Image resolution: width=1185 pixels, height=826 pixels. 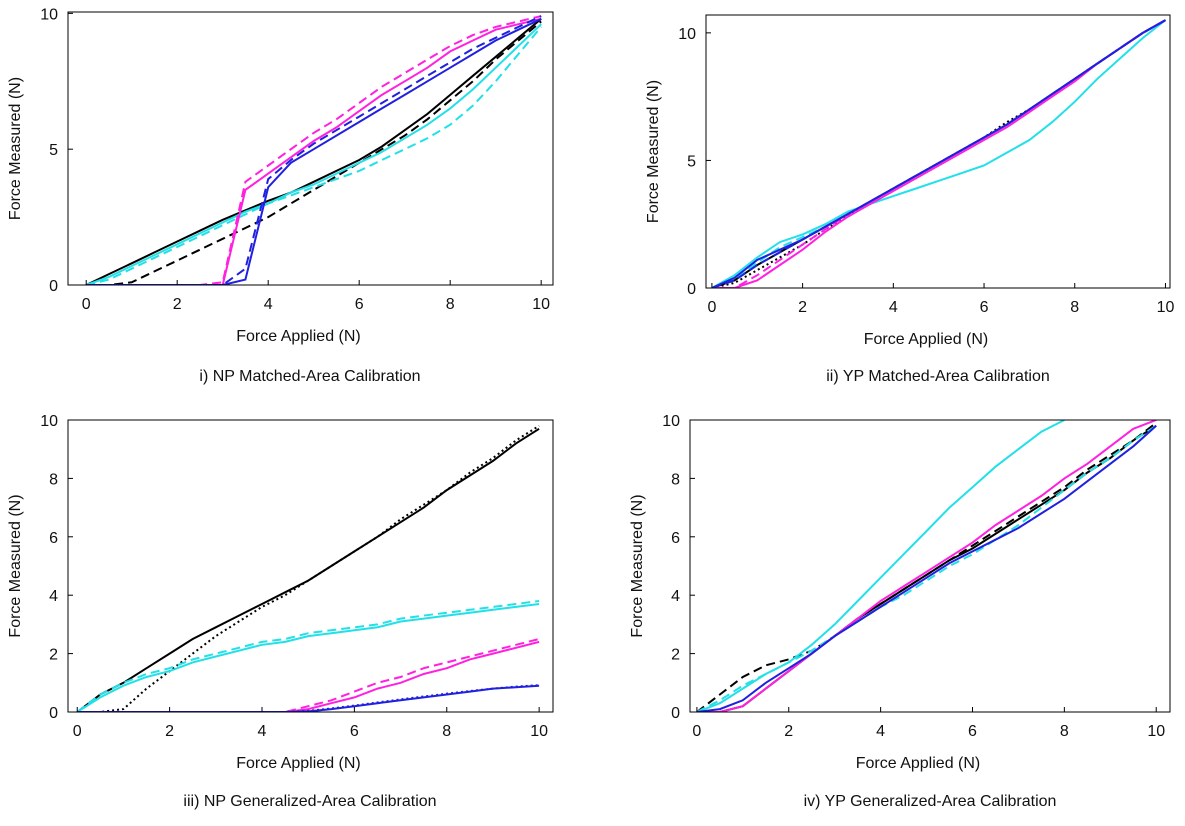 I want to click on caption: iii) NP Generalized-Area Calibration, so click(x=309, y=801).